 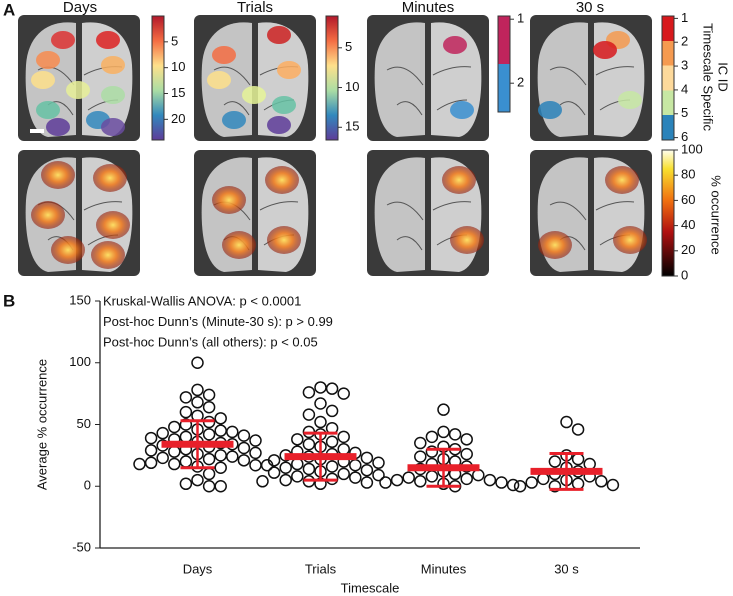 What do you see at coordinates (692, 148) in the screenshot?
I see `colorbar-tick-label: 100` at bounding box center [692, 148].